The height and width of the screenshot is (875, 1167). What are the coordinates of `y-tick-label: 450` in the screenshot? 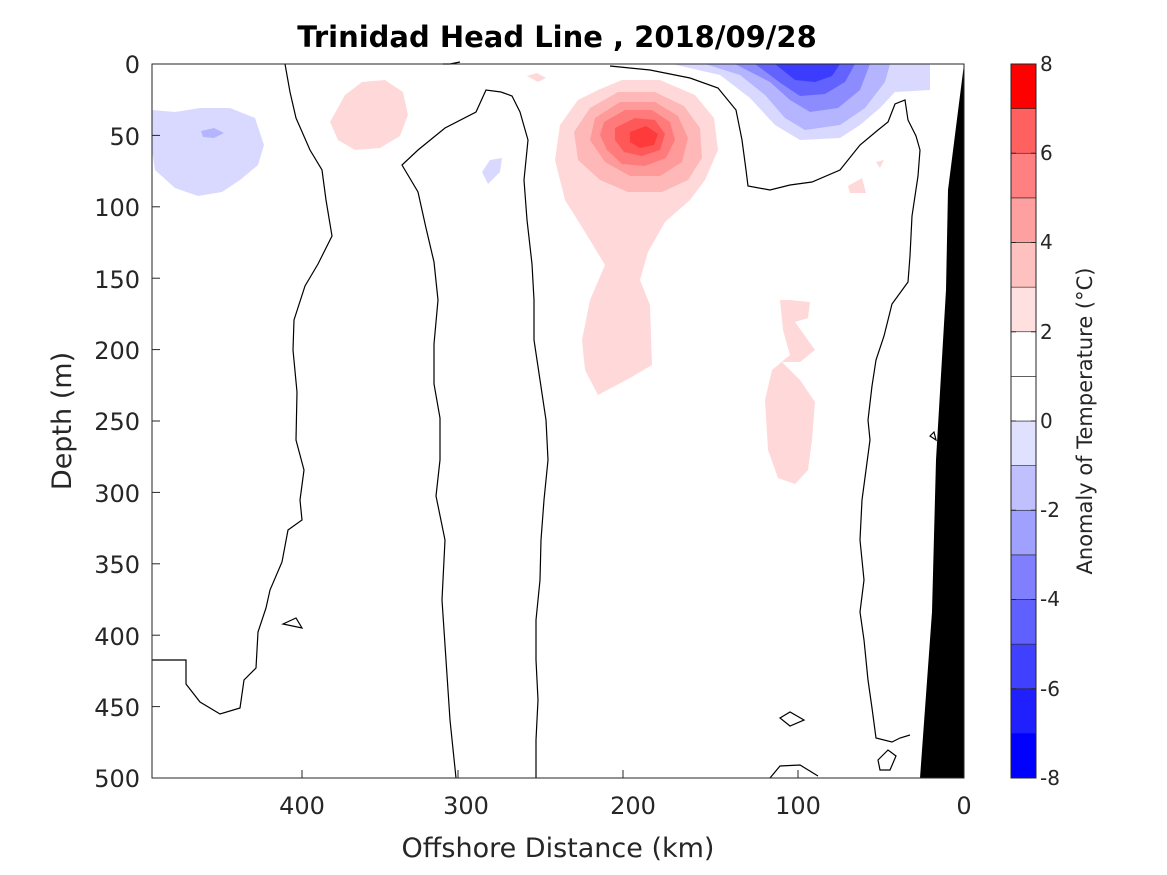 It's located at (117, 708).